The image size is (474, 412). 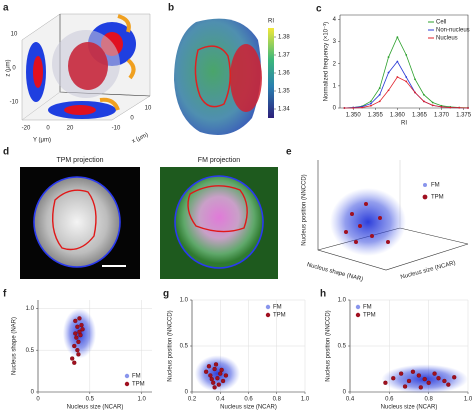 I want to click on x-tick-label: 0, so click(x=38, y=400).